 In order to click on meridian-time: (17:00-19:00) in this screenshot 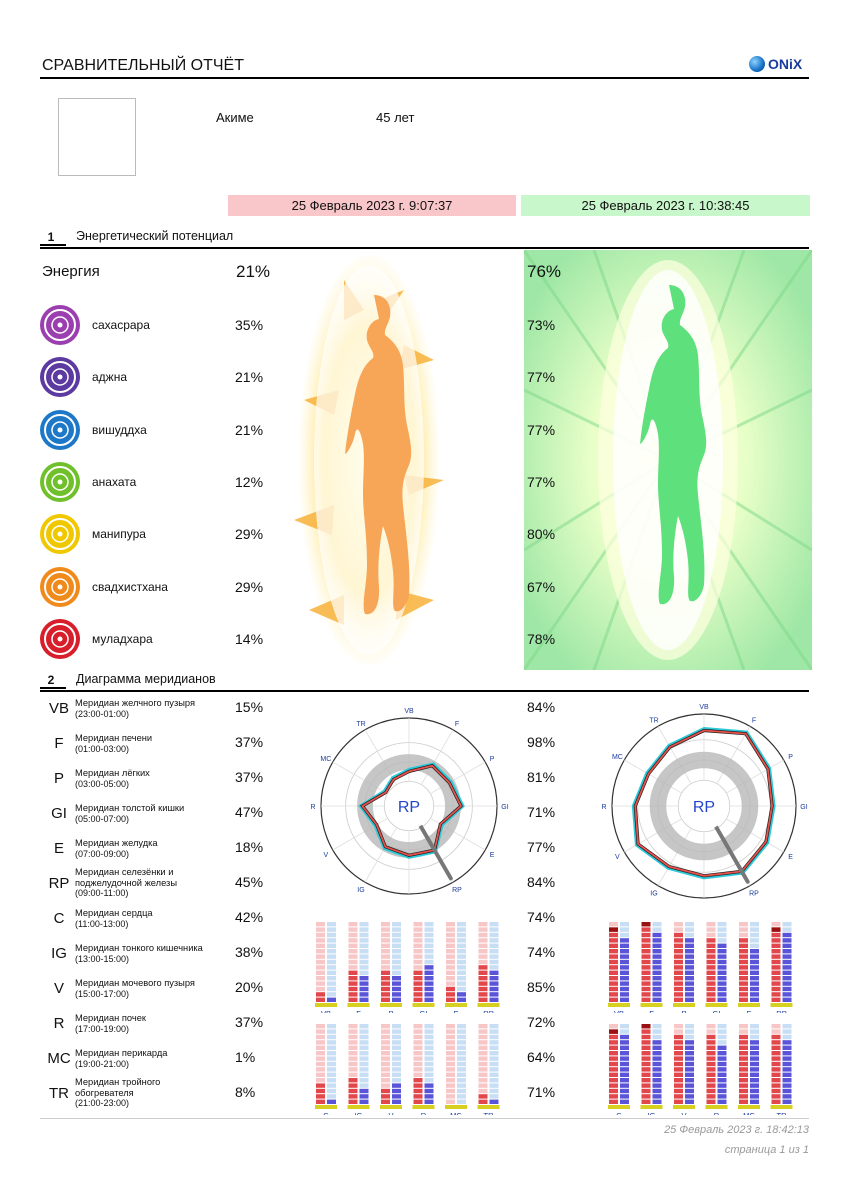, I will do `click(102, 1028)`.